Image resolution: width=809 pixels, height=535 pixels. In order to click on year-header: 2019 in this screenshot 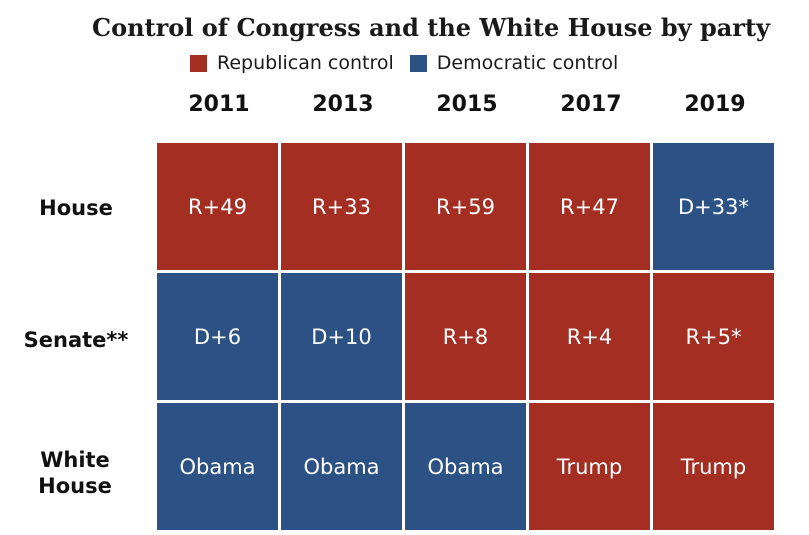, I will do `click(715, 104)`.